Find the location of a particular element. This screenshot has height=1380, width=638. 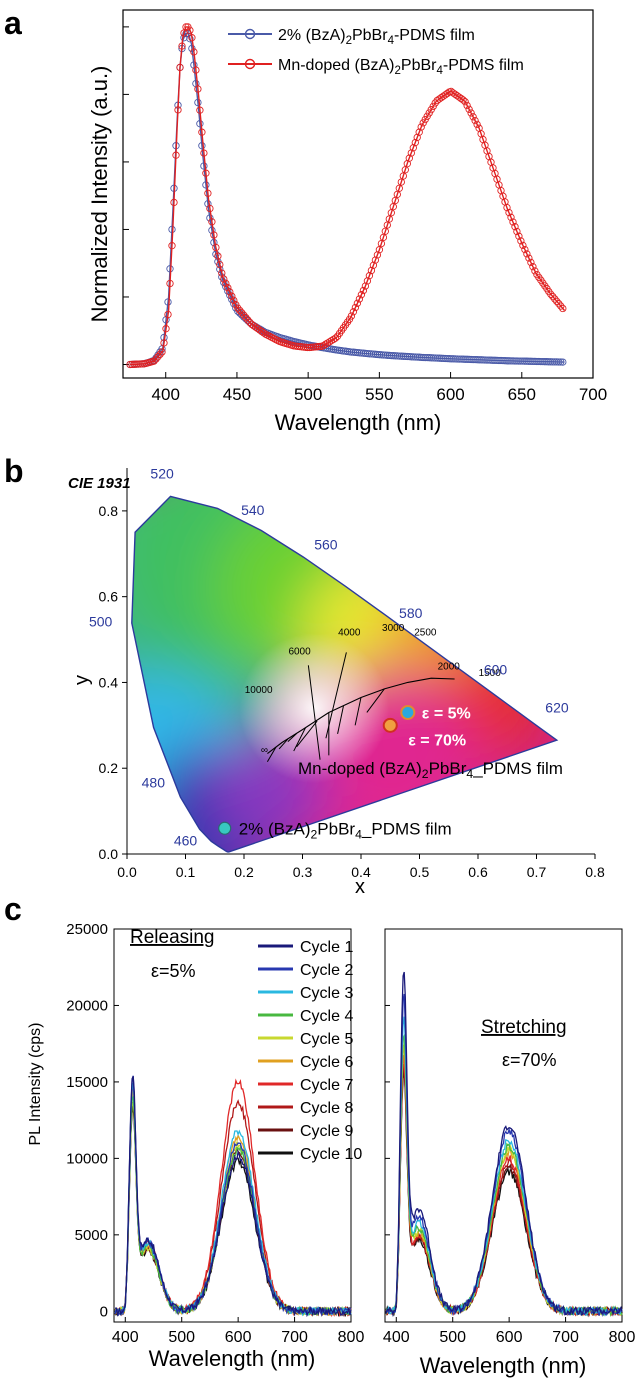

wavelength-label: 600 is located at coordinates (496, 670).